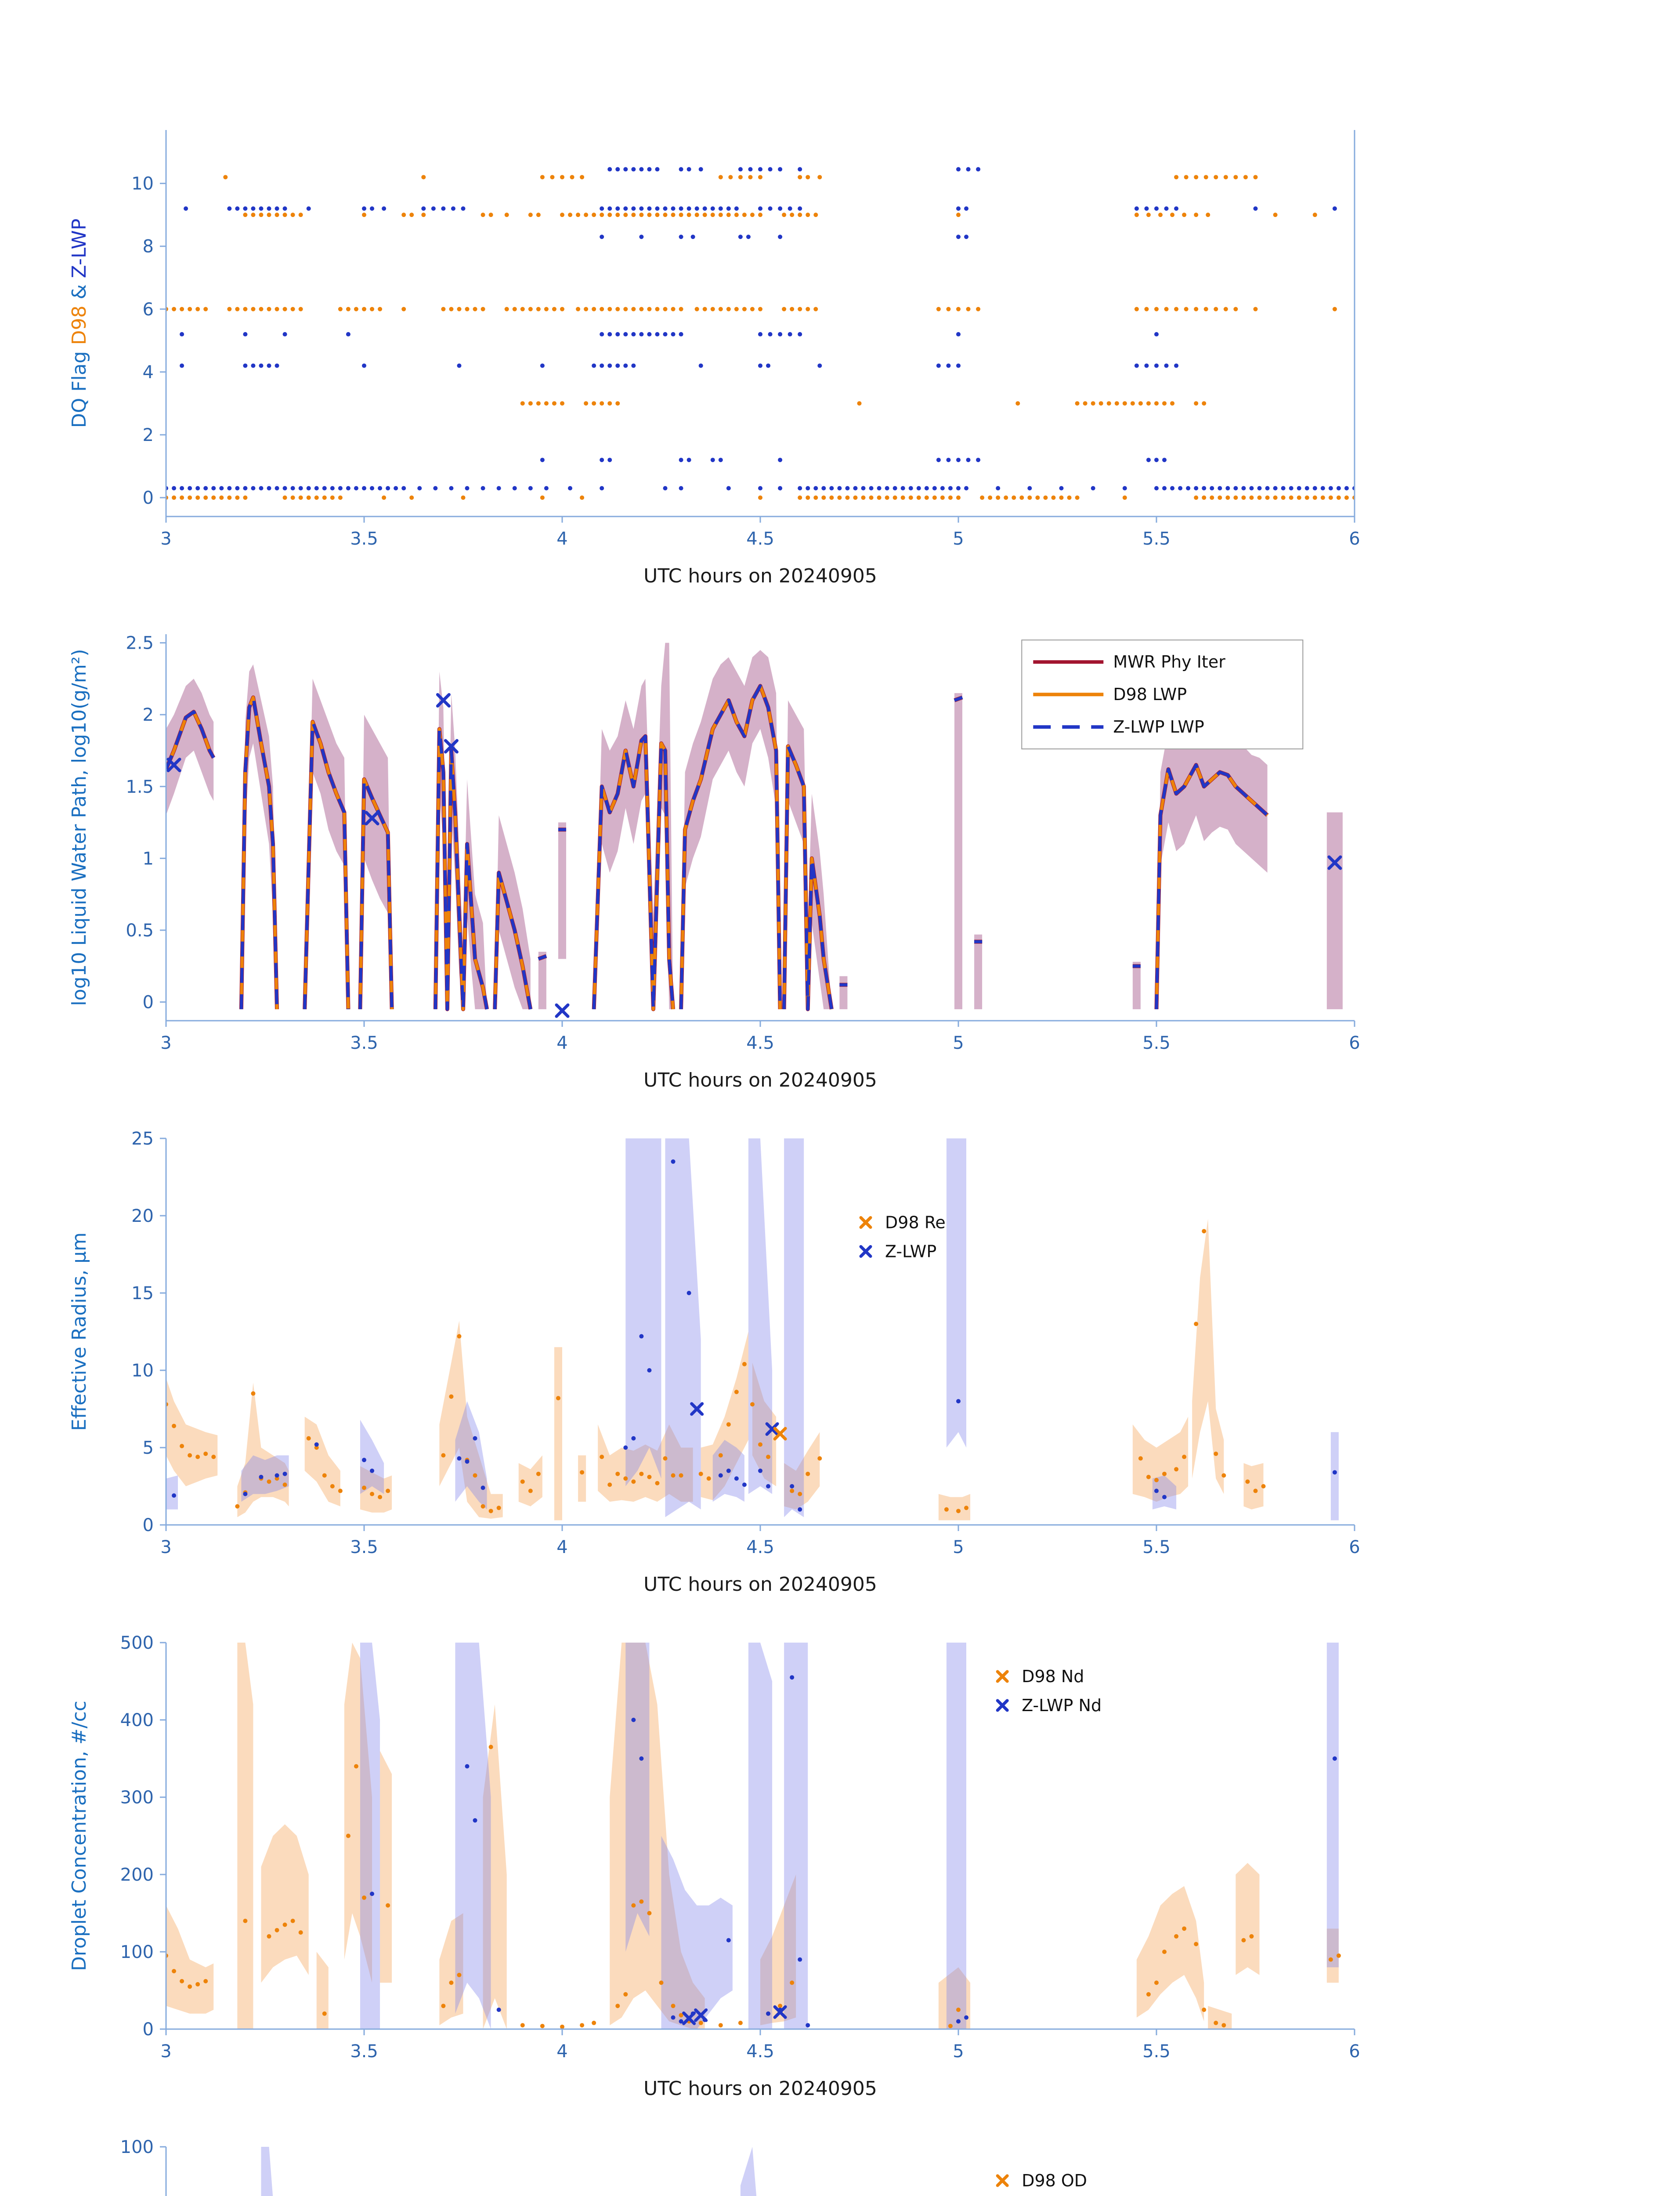  I want to click on y-tick-label: 0.5, so click(140, 931).